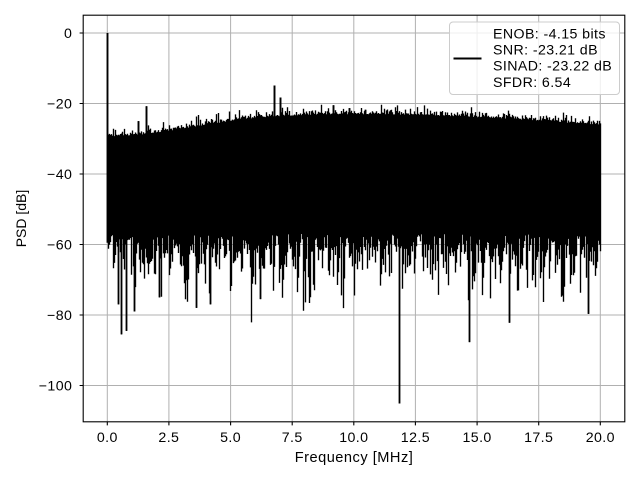 The height and width of the screenshot is (480, 640). Describe the element at coordinates (549, 34) in the screenshot. I see `svg-text: ENOB: -4.15 bits` at that location.